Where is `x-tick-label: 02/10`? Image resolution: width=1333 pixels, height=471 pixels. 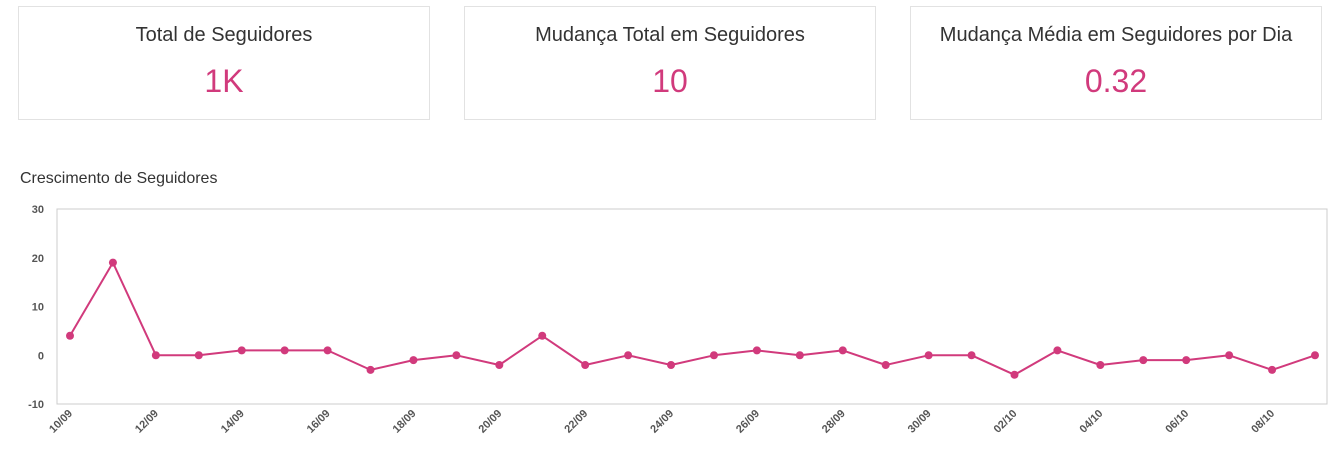
x-tick-label: 02/10 is located at coordinates (1006, 422).